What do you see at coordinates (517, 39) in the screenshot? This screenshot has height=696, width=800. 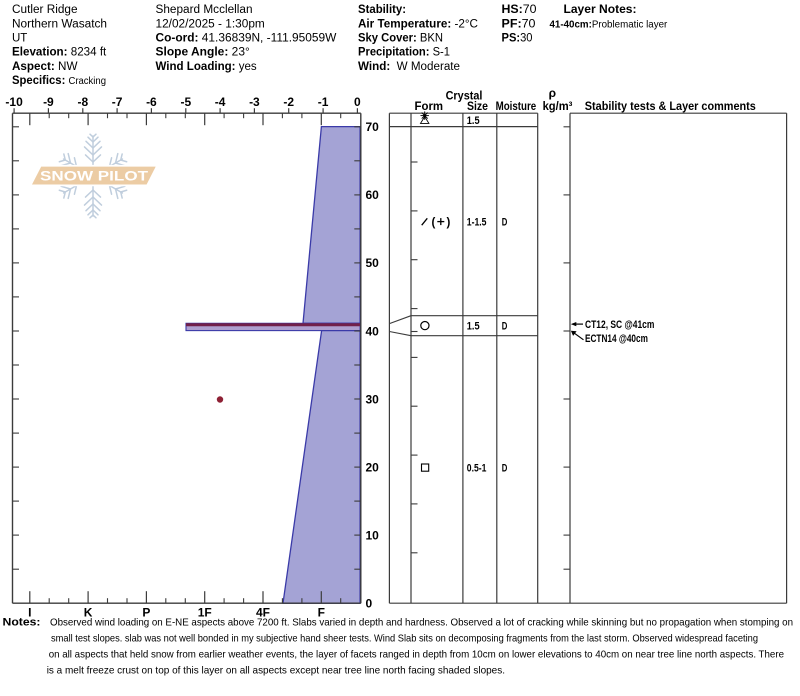 I see `svg-text: PS:30` at bounding box center [517, 39].